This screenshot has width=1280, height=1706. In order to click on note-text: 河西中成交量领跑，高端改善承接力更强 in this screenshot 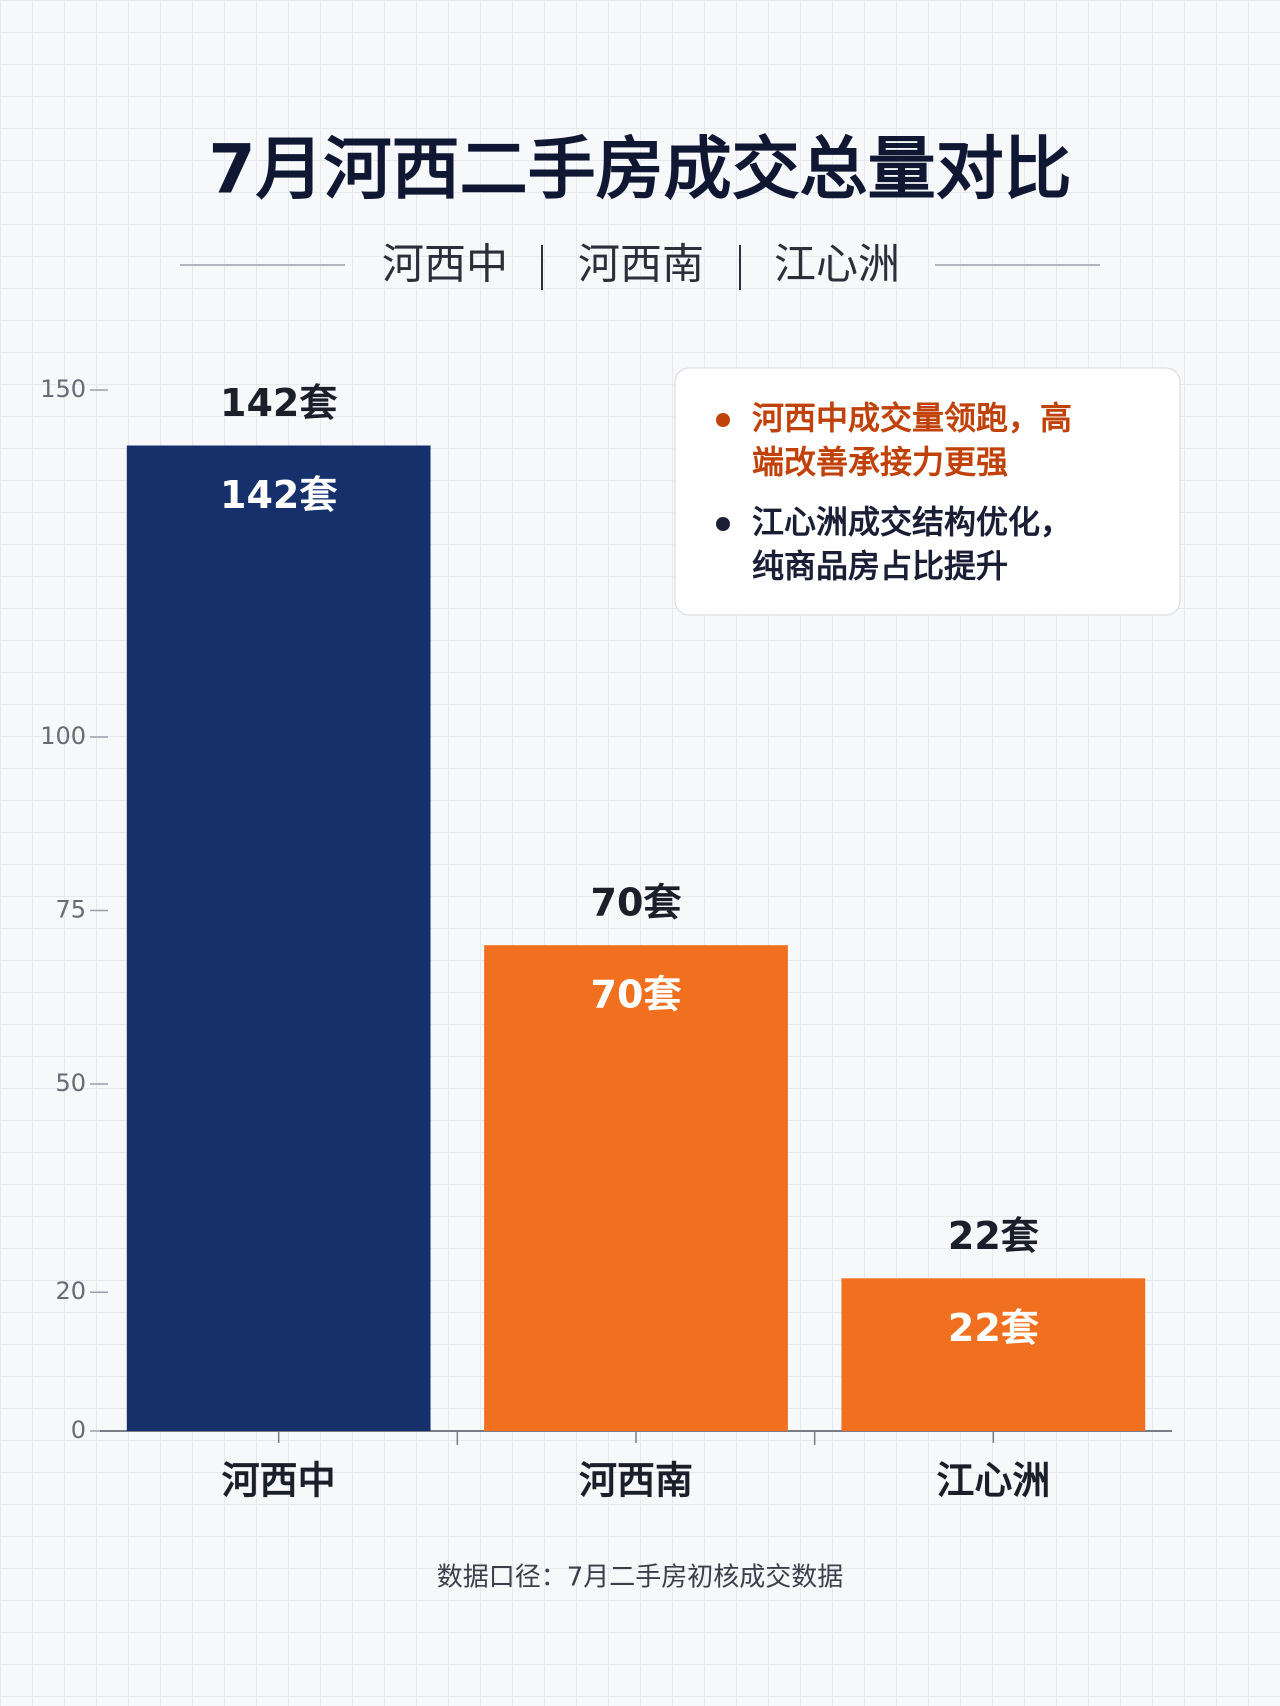, I will do `click(912, 440)`.